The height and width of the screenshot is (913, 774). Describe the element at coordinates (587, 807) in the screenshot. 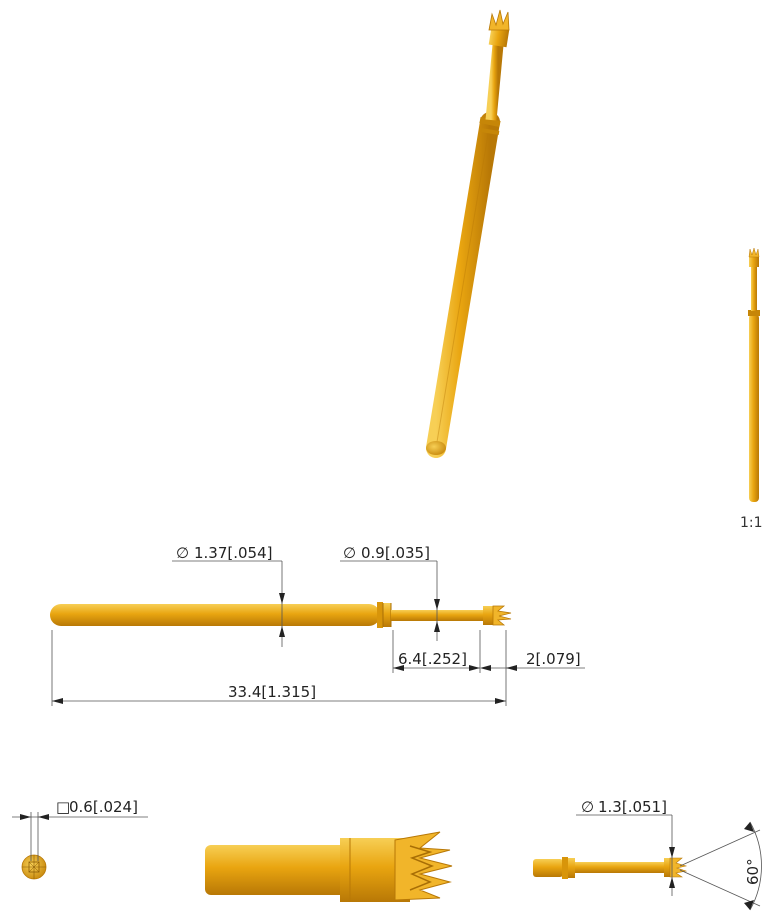

I see `tip-diameter-symbol: ∅` at that location.